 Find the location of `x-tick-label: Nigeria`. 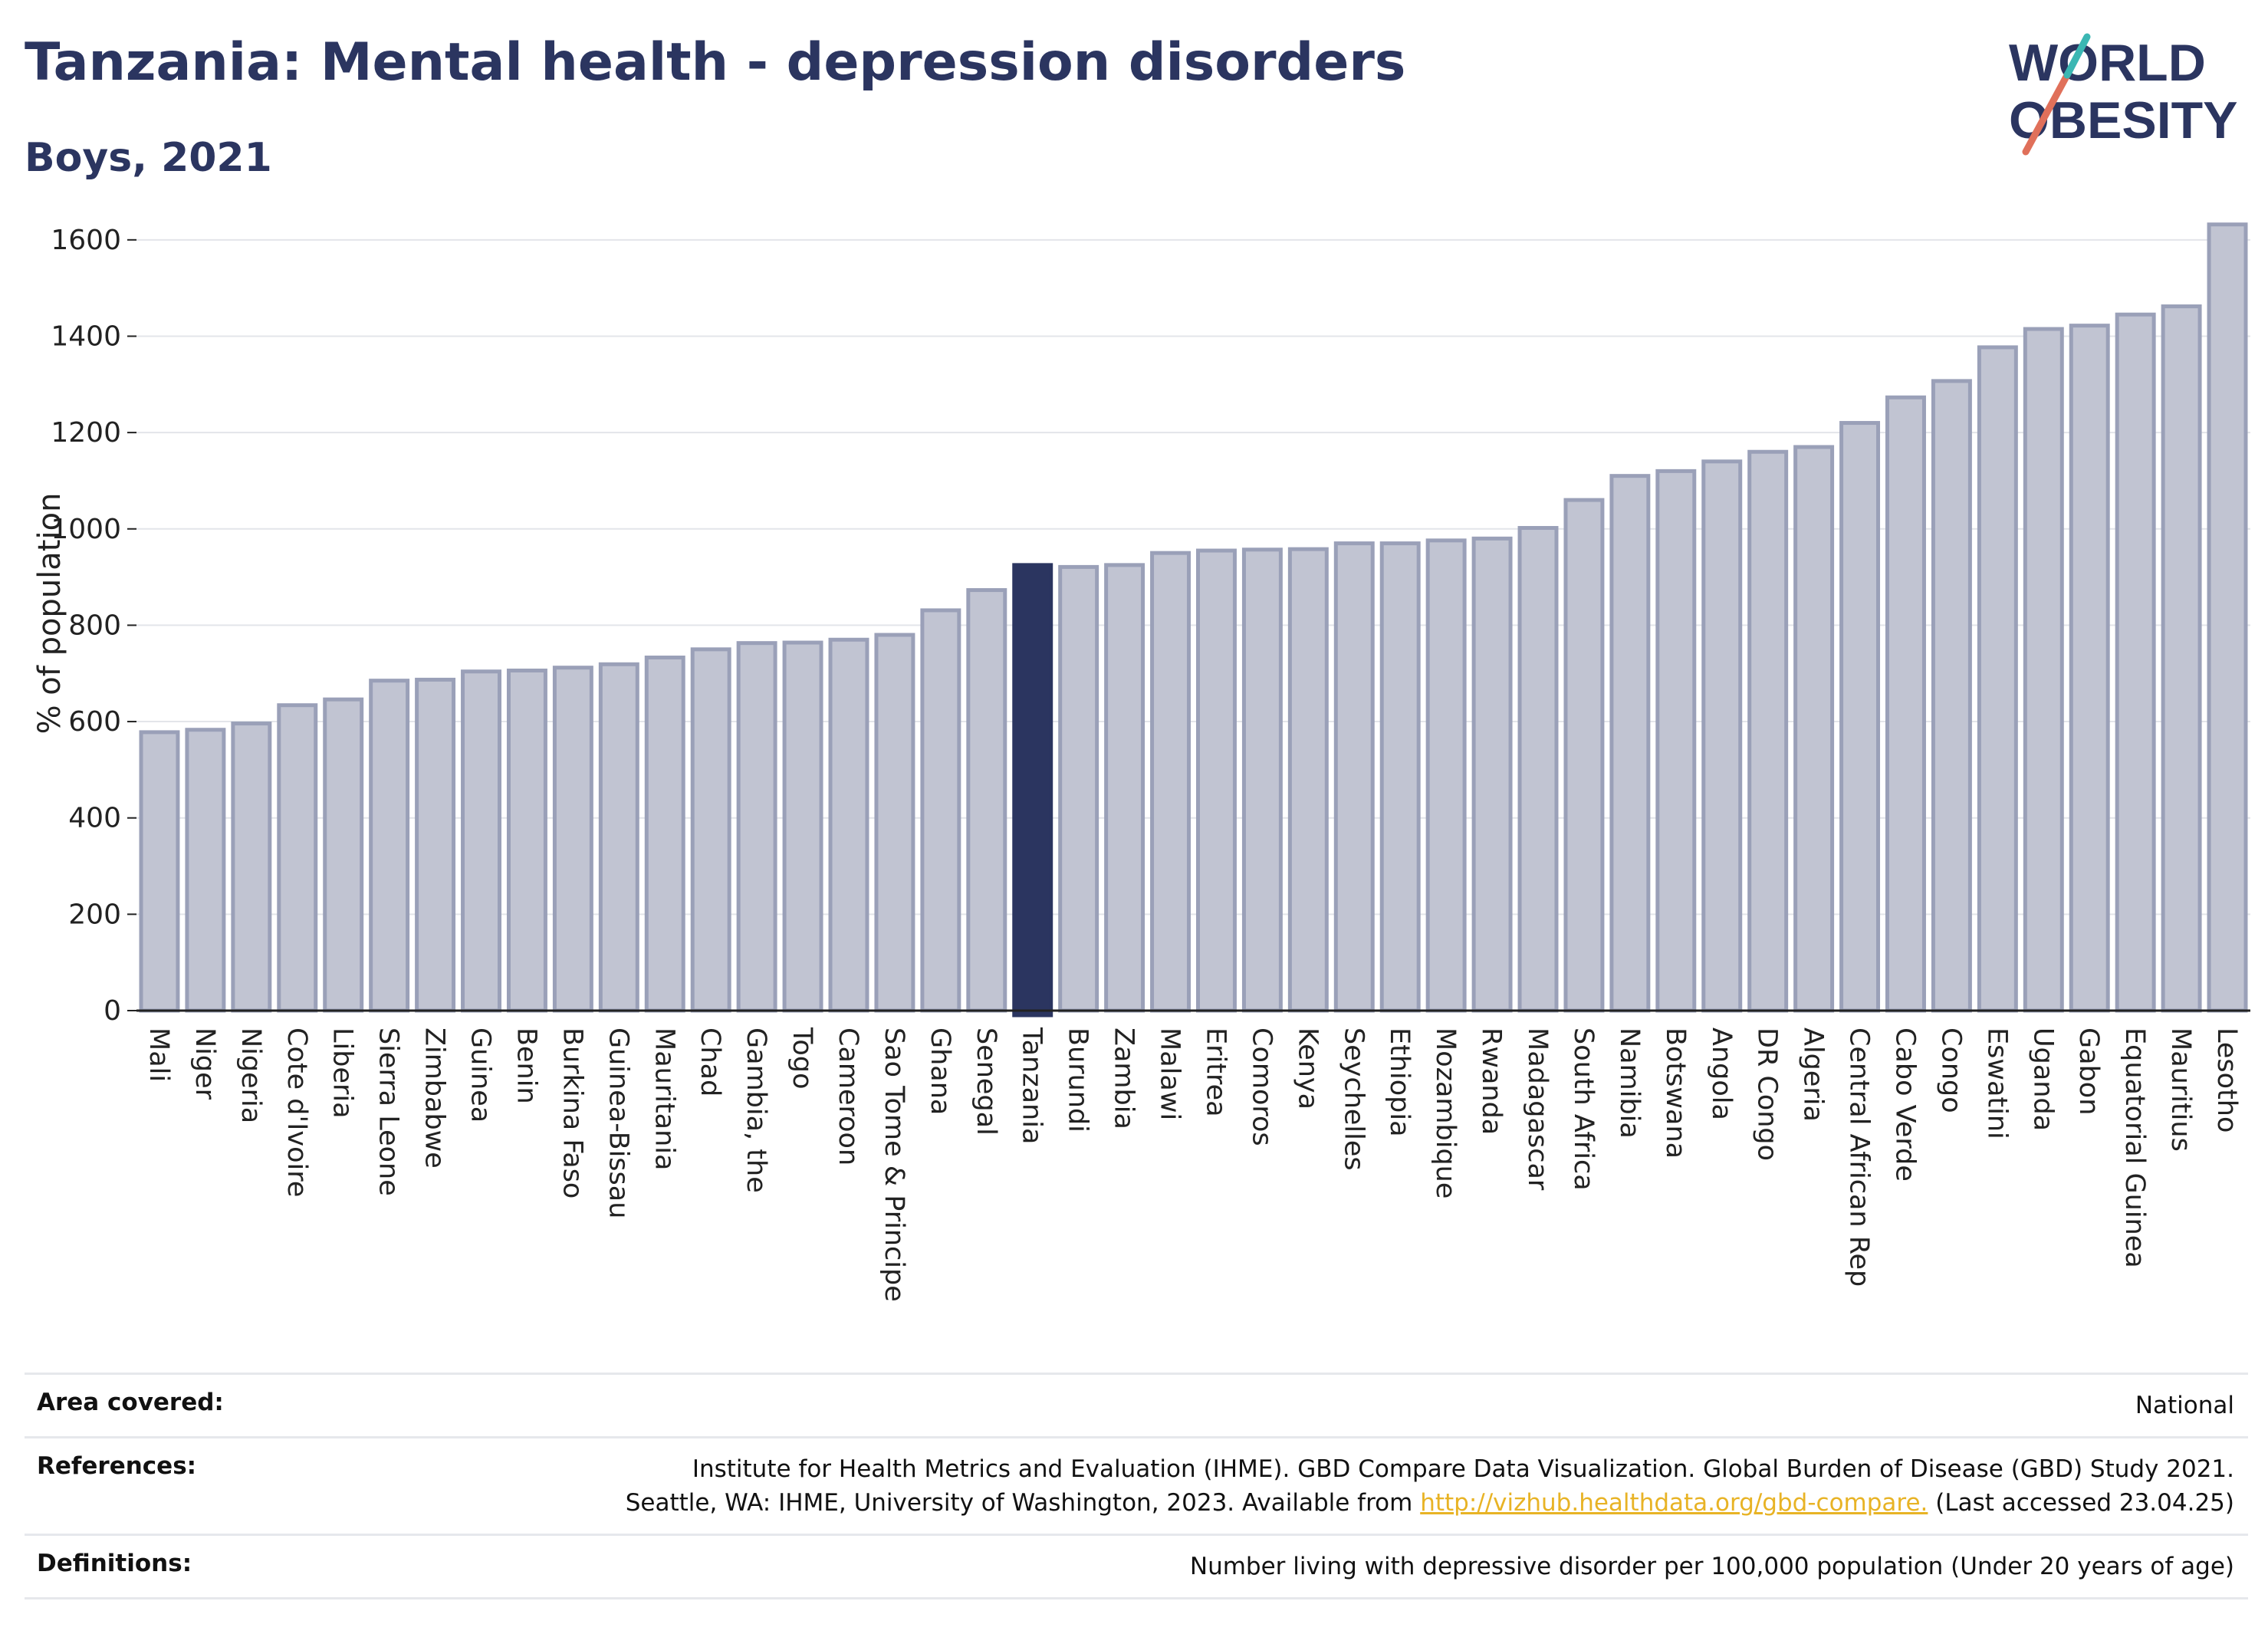

x-tick-label: Nigeria is located at coordinates (250, 1075).